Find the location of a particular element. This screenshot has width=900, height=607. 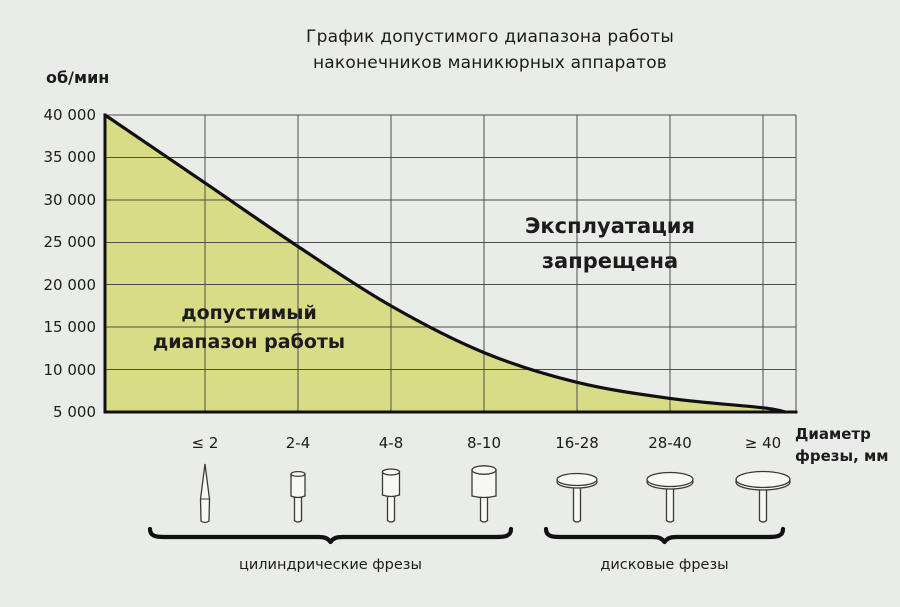

x-axis-title-line-2: фрезы, мм is located at coordinates (842, 456).